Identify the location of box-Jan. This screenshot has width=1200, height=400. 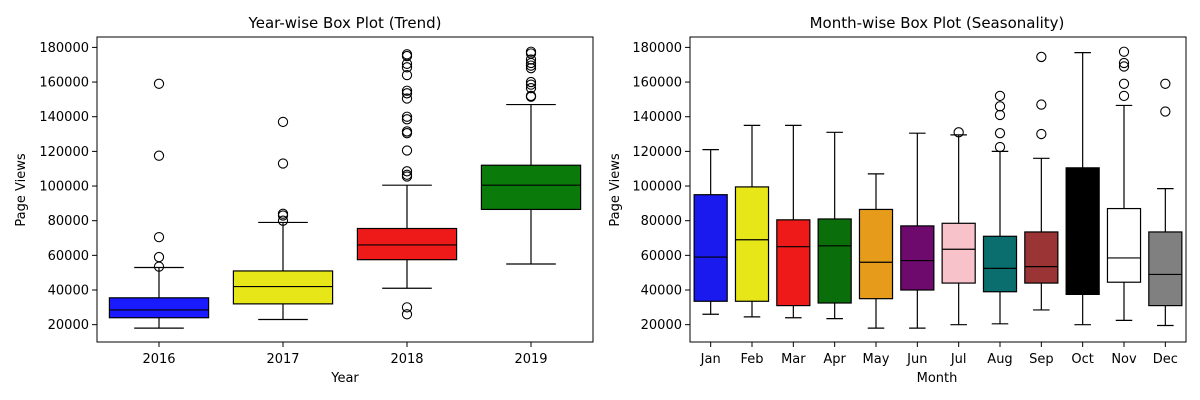
(710, 232).